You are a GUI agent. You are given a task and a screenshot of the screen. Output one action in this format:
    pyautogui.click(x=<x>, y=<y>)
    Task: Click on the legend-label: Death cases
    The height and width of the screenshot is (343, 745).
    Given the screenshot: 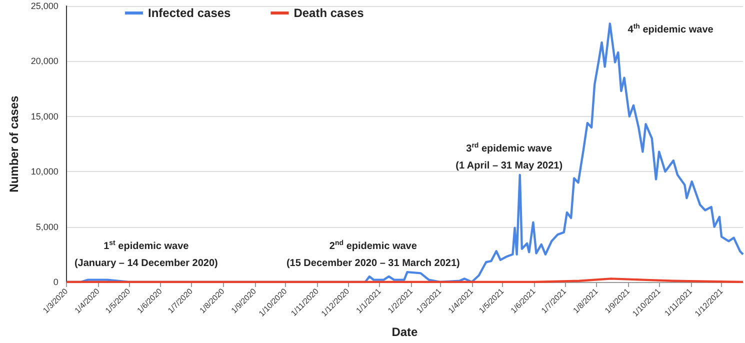 What is the action you would take?
    pyautogui.click(x=329, y=13)
    